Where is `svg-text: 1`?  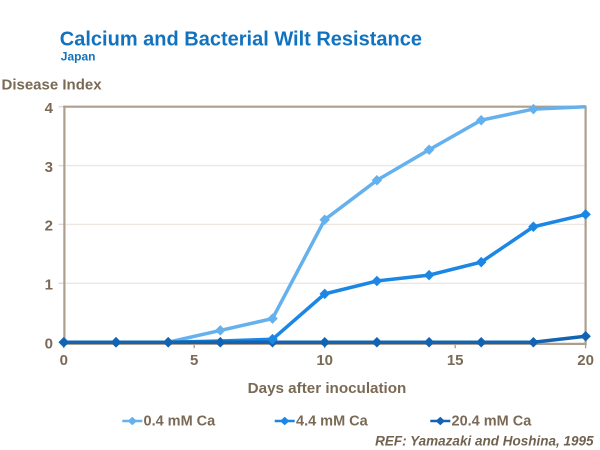 svg-text: 1 is located at coordinates (49, 285).